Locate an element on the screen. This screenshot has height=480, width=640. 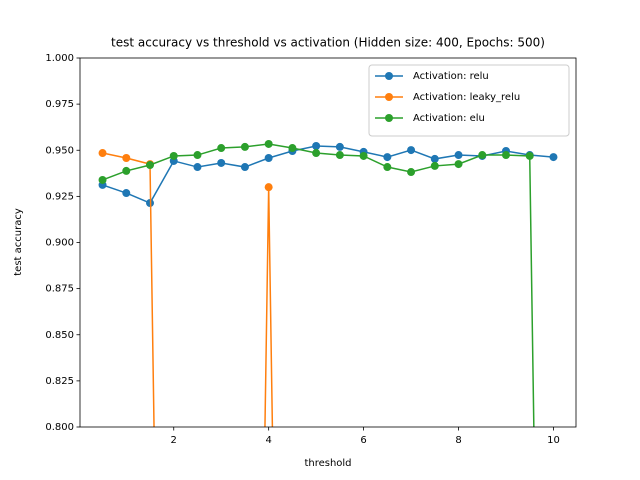
y-tick-label: 0.800 is located at coordinates (59, 427).